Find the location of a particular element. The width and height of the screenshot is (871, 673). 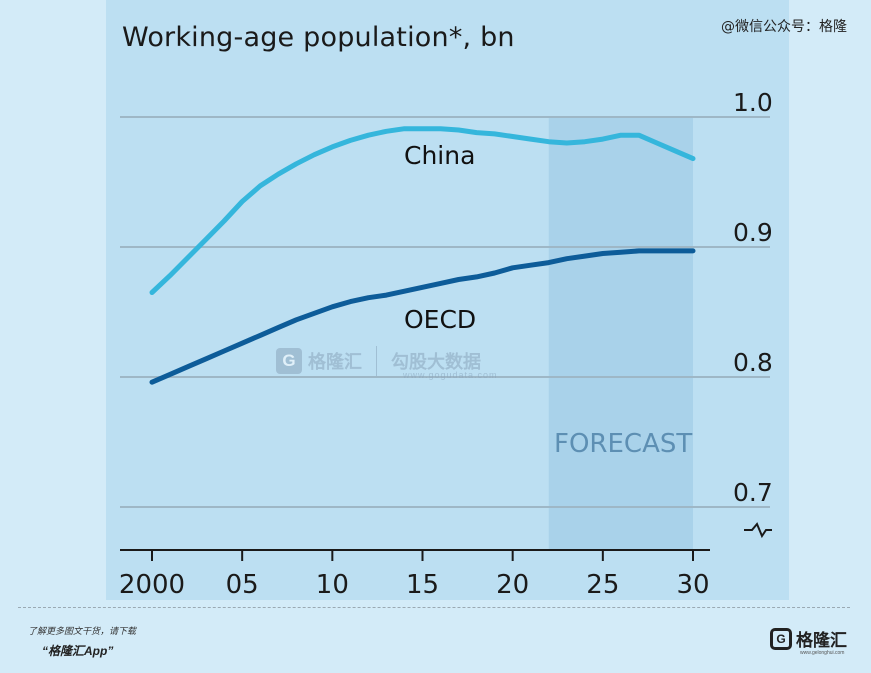

chart-title: Working-age population*, bn is located at coordinates (318, 37).